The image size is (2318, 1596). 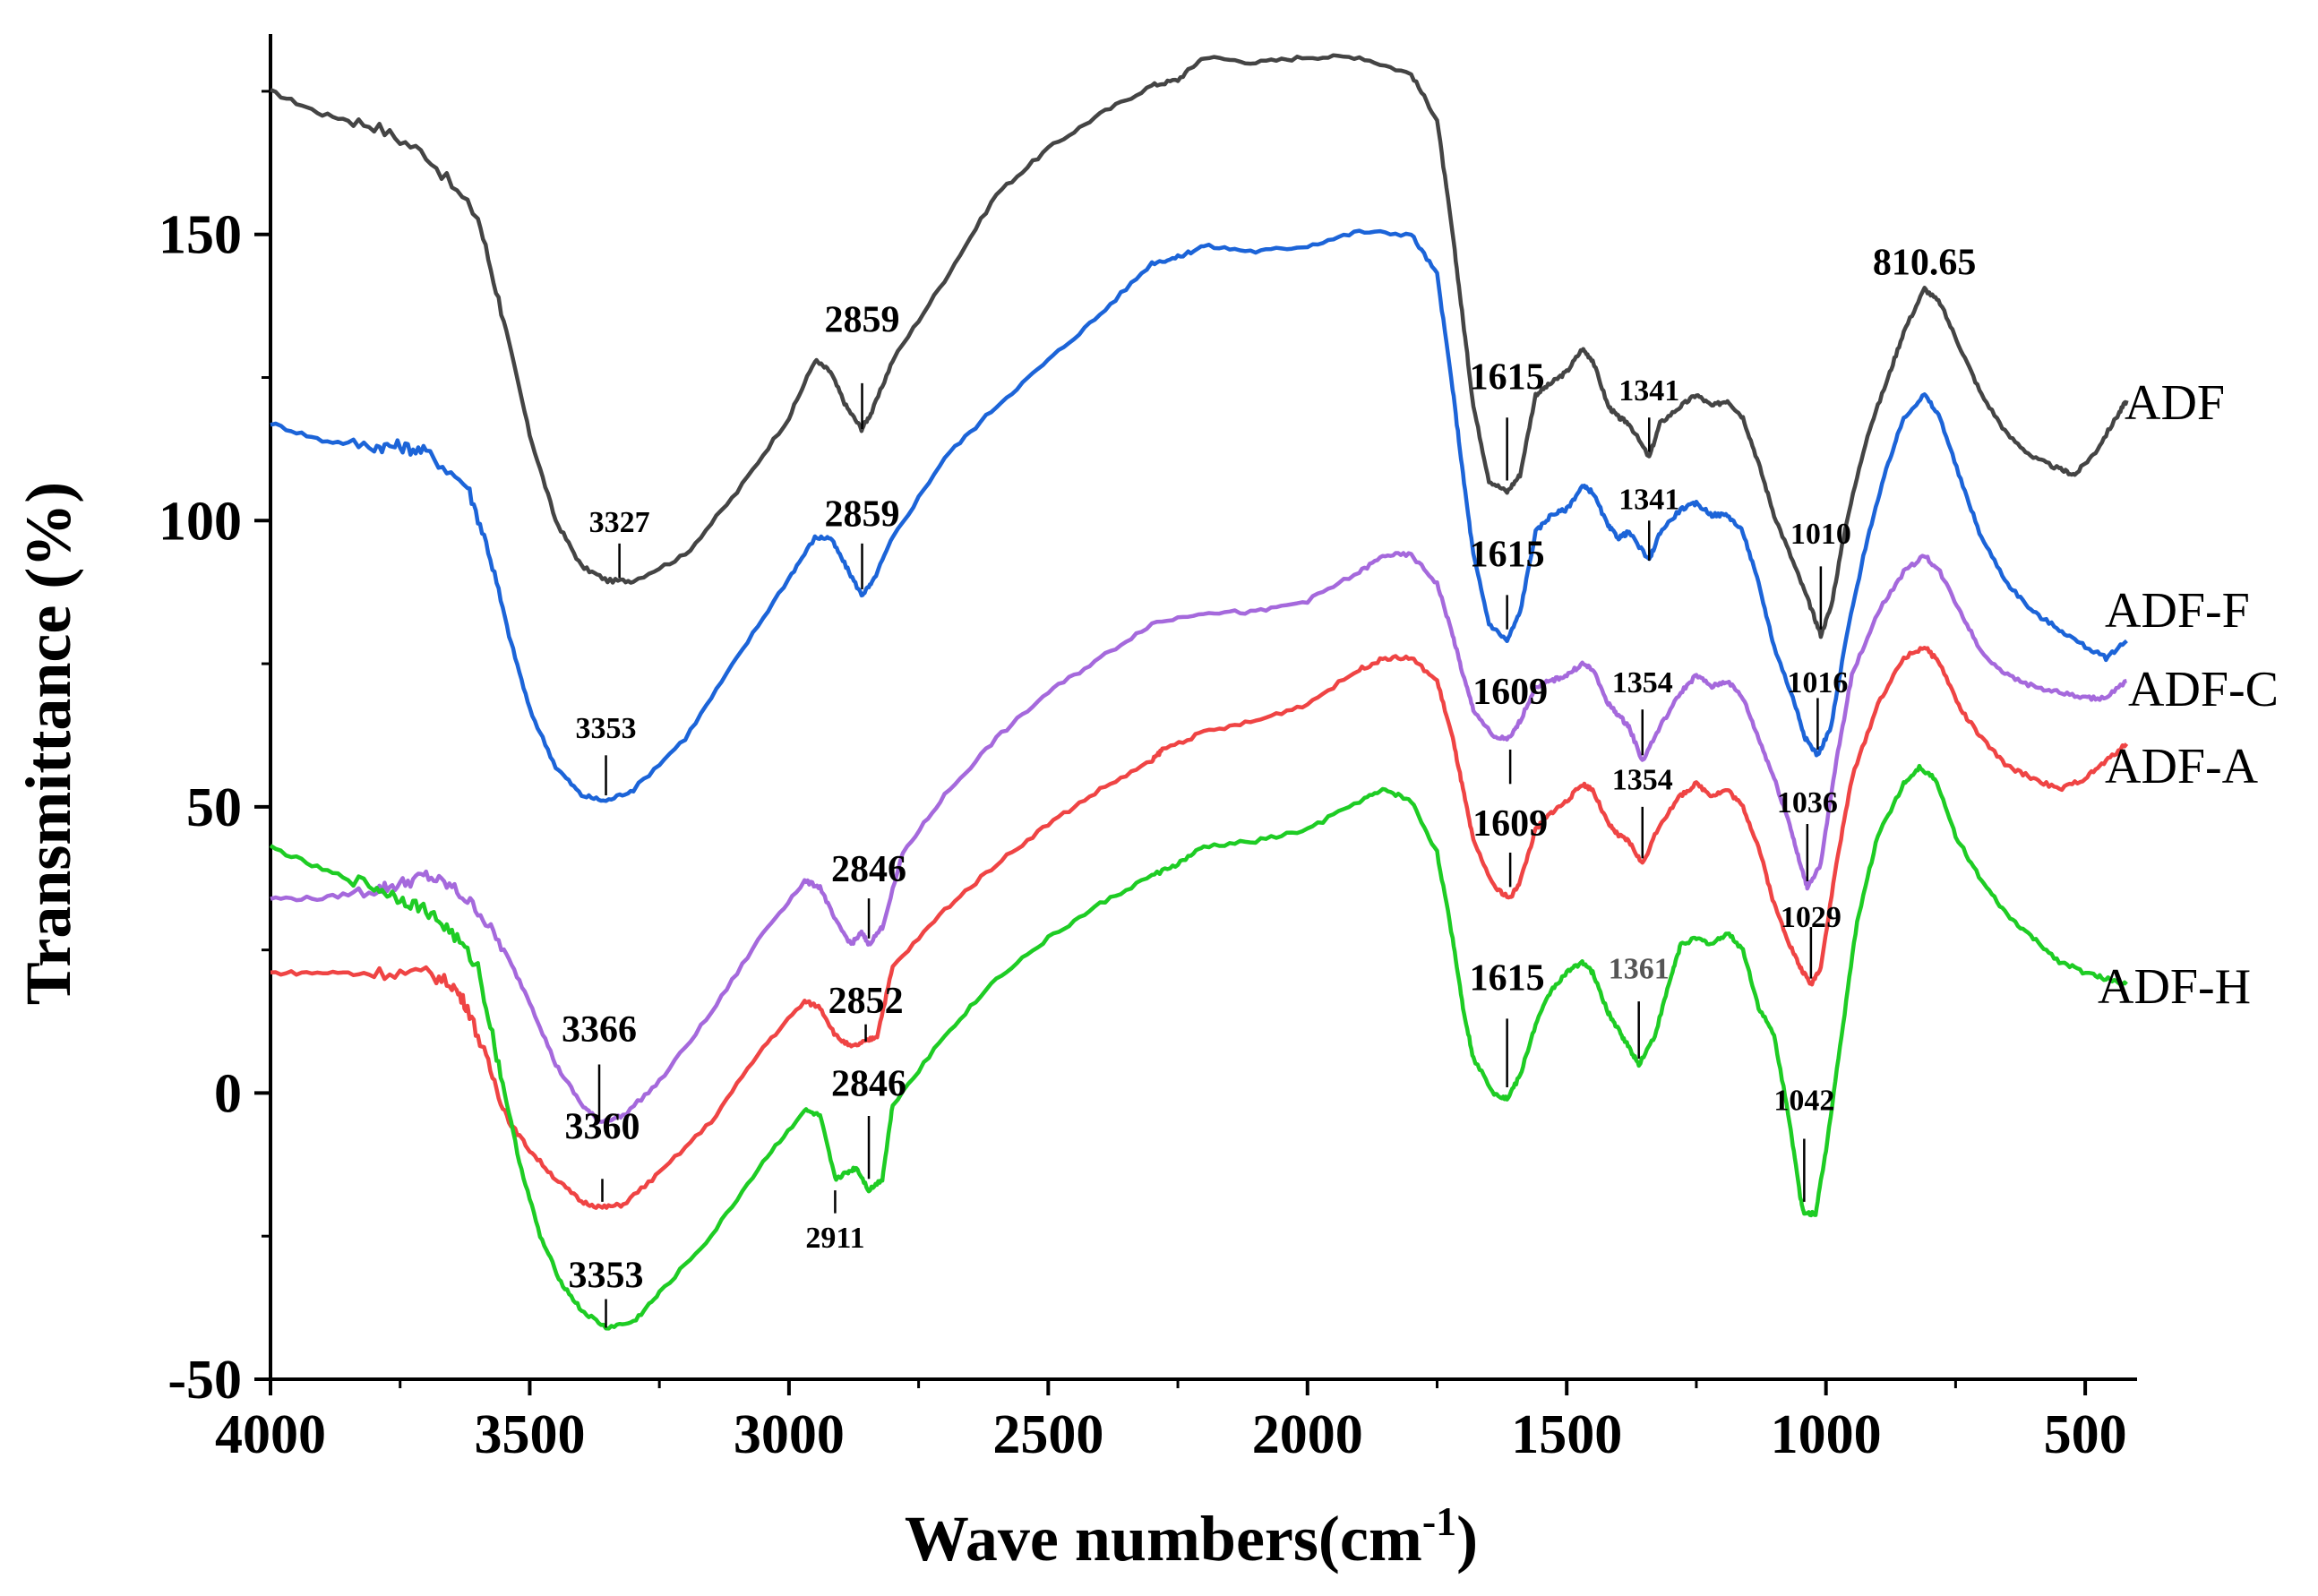 What do you see at coordinates (529, 1435) in the screenshot?
I see `x-tick-label: 3500` at bounding box center [529, 1435].